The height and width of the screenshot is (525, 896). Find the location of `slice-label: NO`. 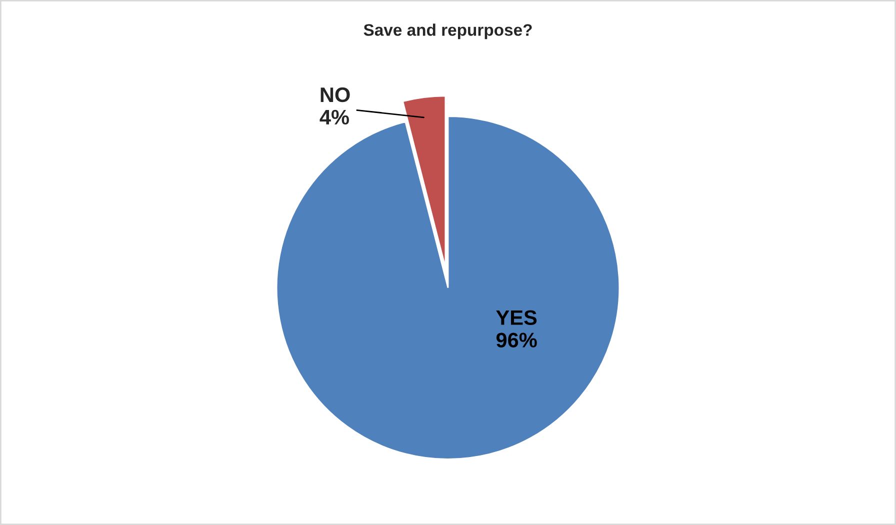

slice-label: NO is located at coordinates (335, 94).